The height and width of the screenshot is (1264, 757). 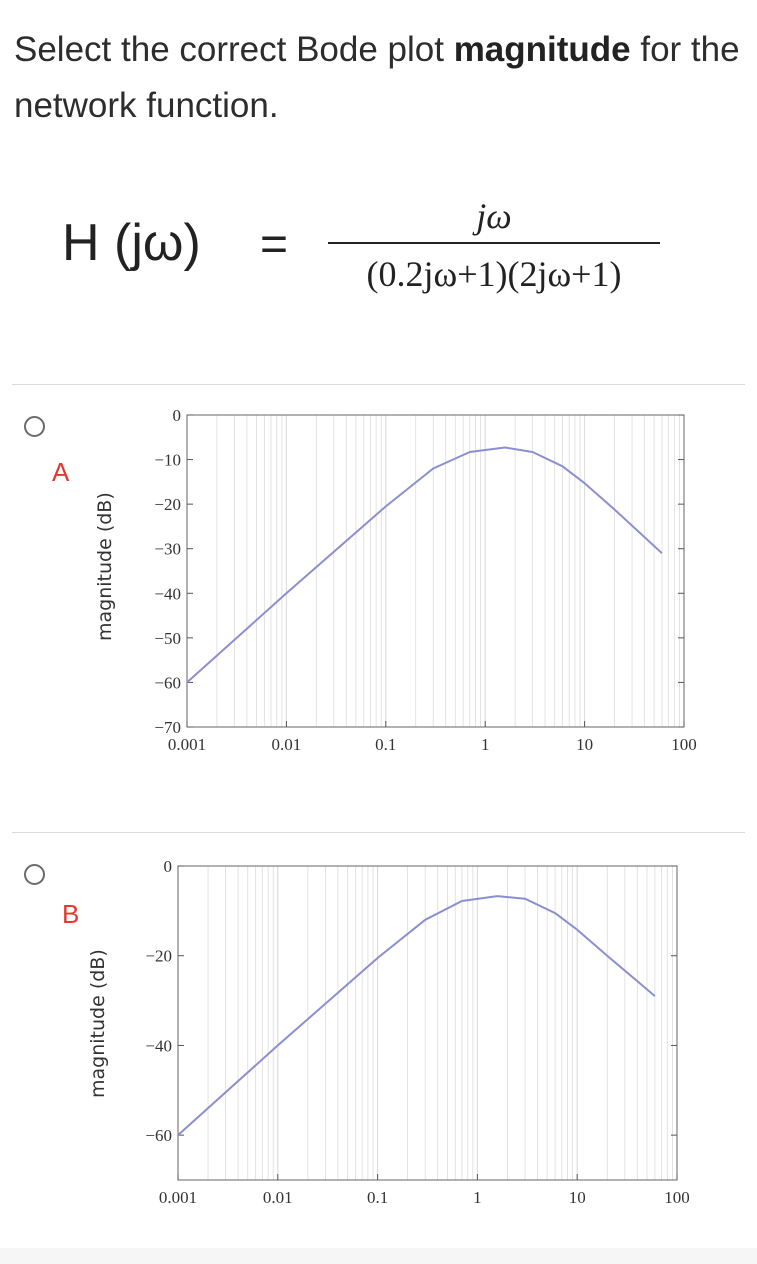 What do you see at coordinates (385, 744) in the screenshot?
I see `option-a-xtick-label: 0.1` at bounding box center [385, 744].